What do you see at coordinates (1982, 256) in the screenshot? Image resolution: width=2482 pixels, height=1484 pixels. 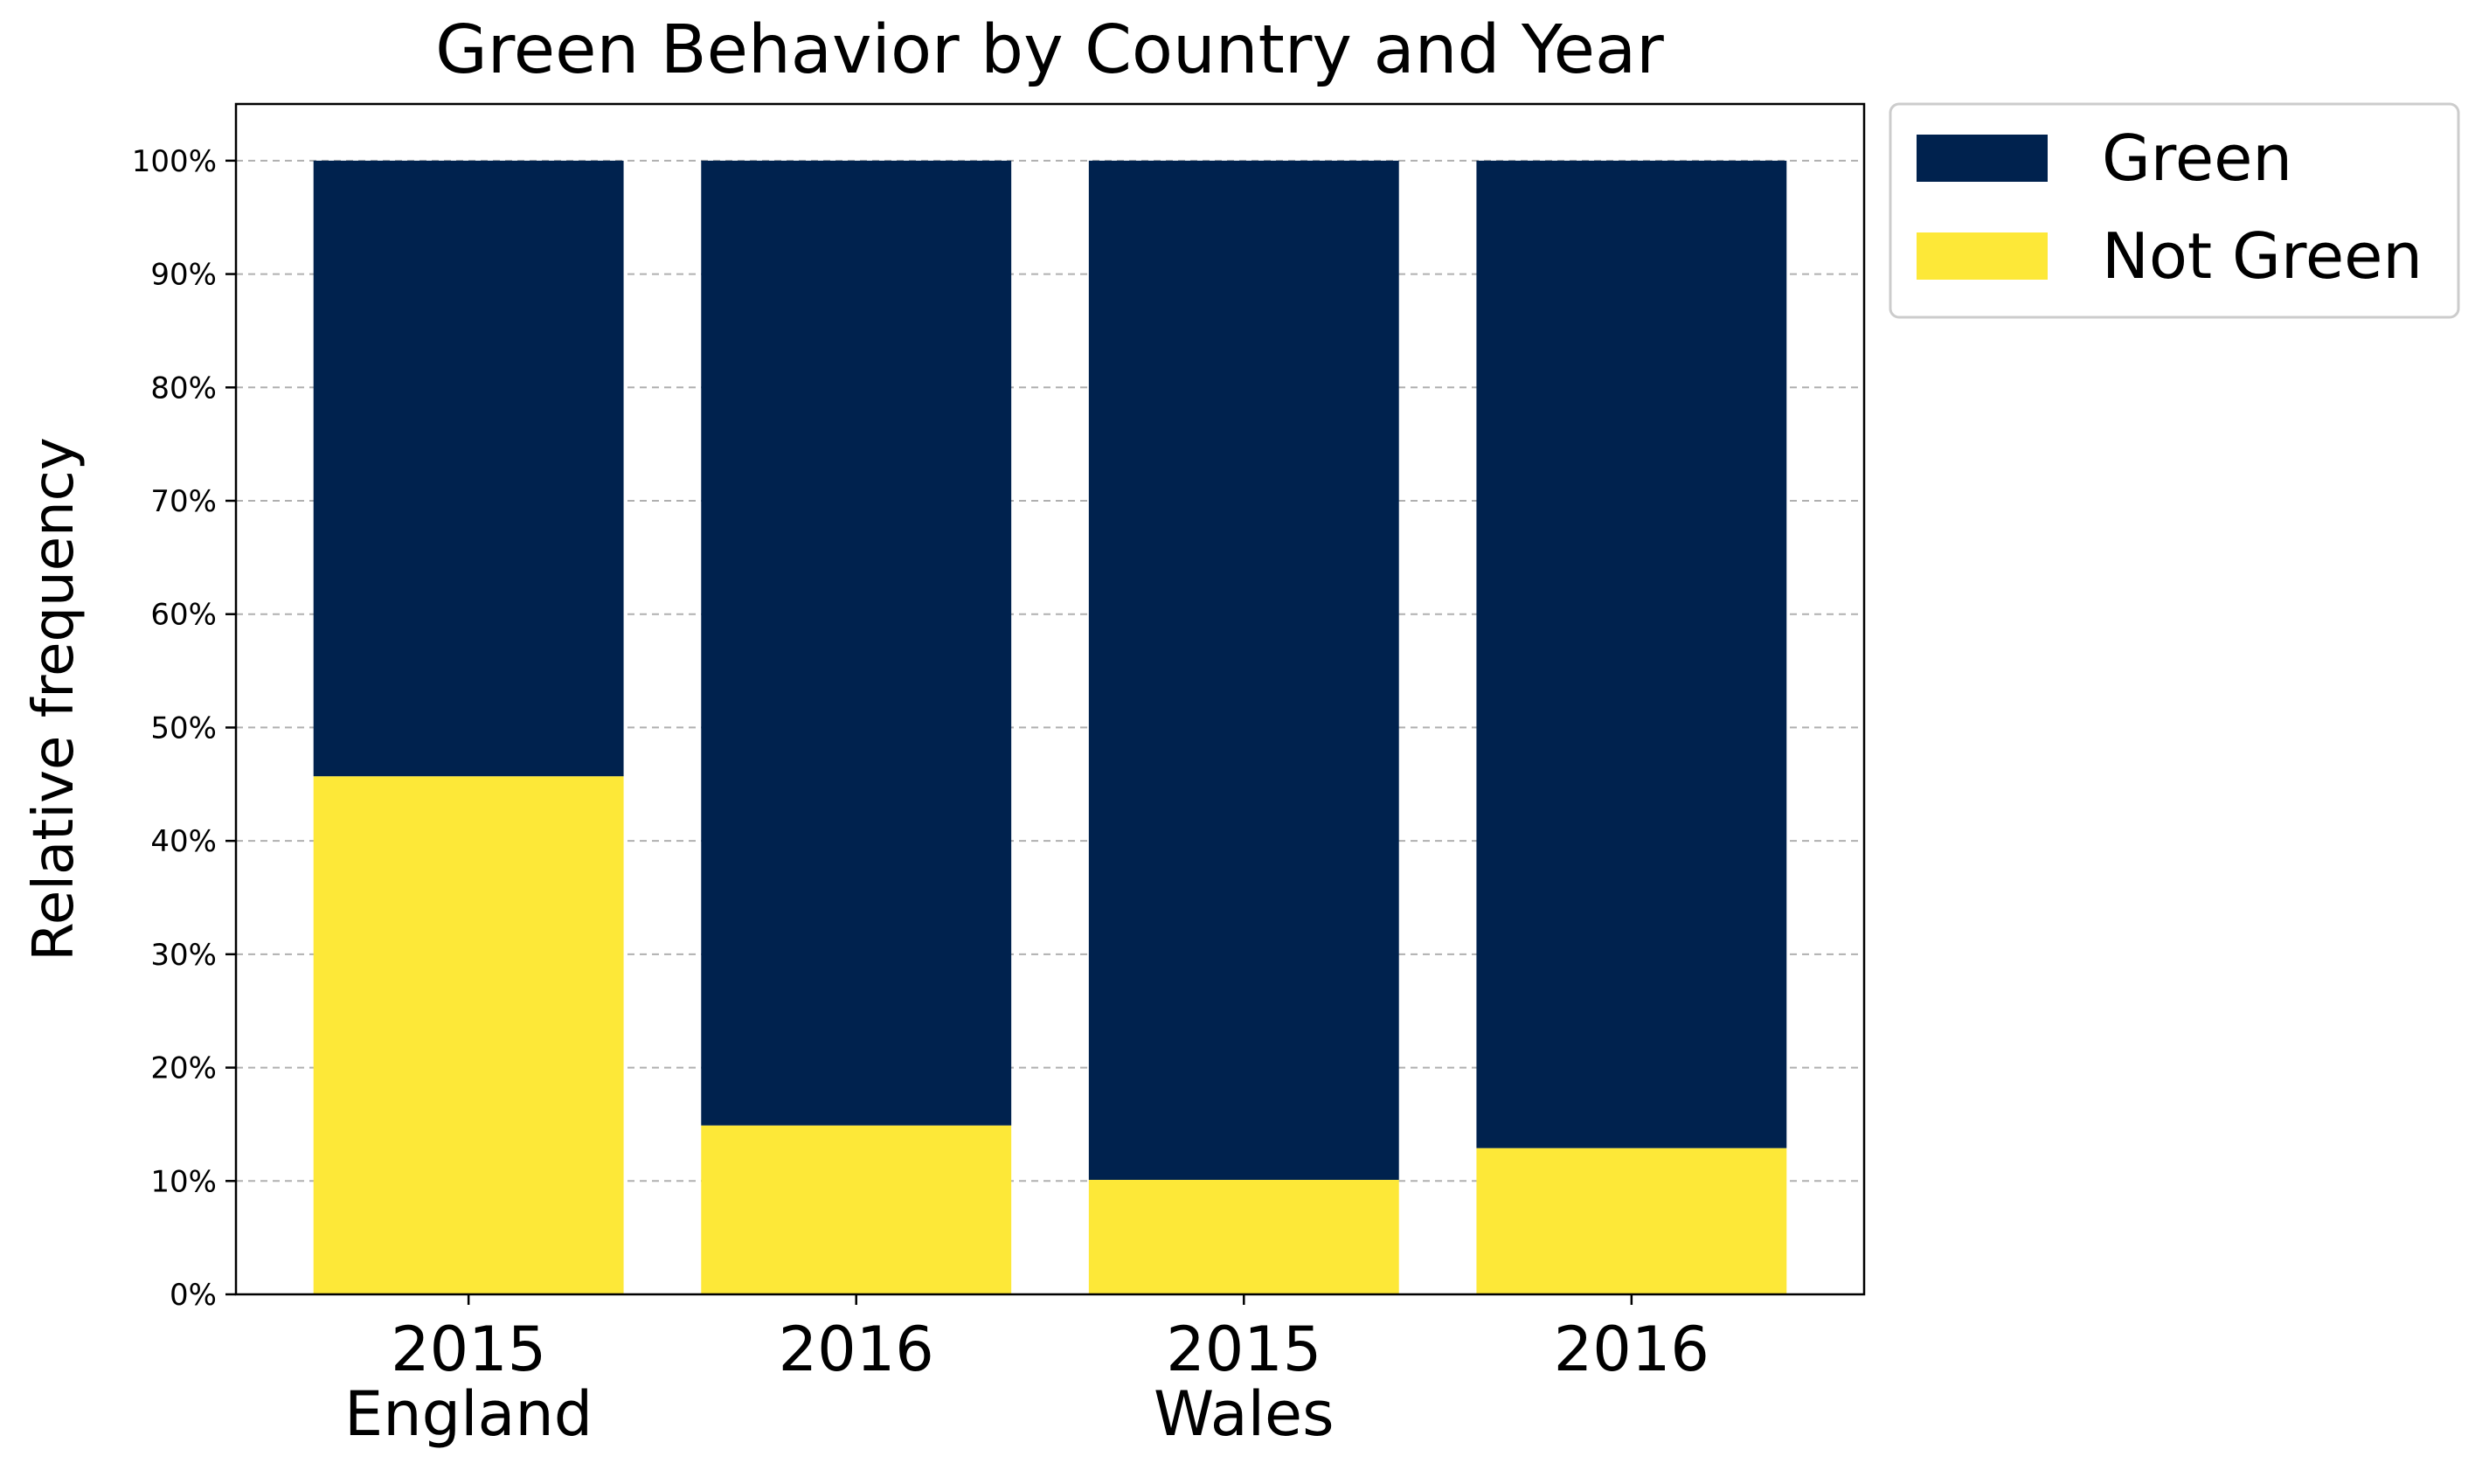 I see `legend-swatch-not-green` at bounding box center [1982, 256].